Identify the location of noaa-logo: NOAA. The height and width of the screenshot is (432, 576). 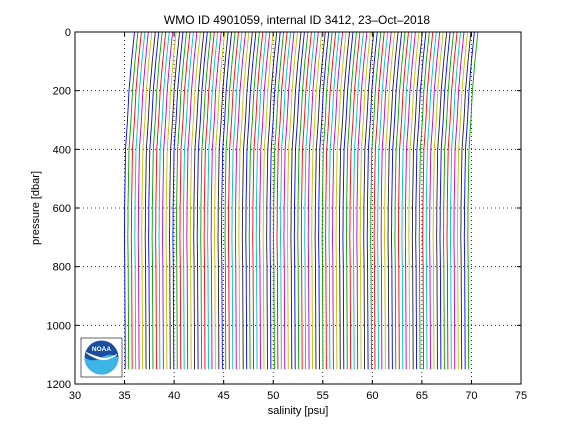
(101, 357).